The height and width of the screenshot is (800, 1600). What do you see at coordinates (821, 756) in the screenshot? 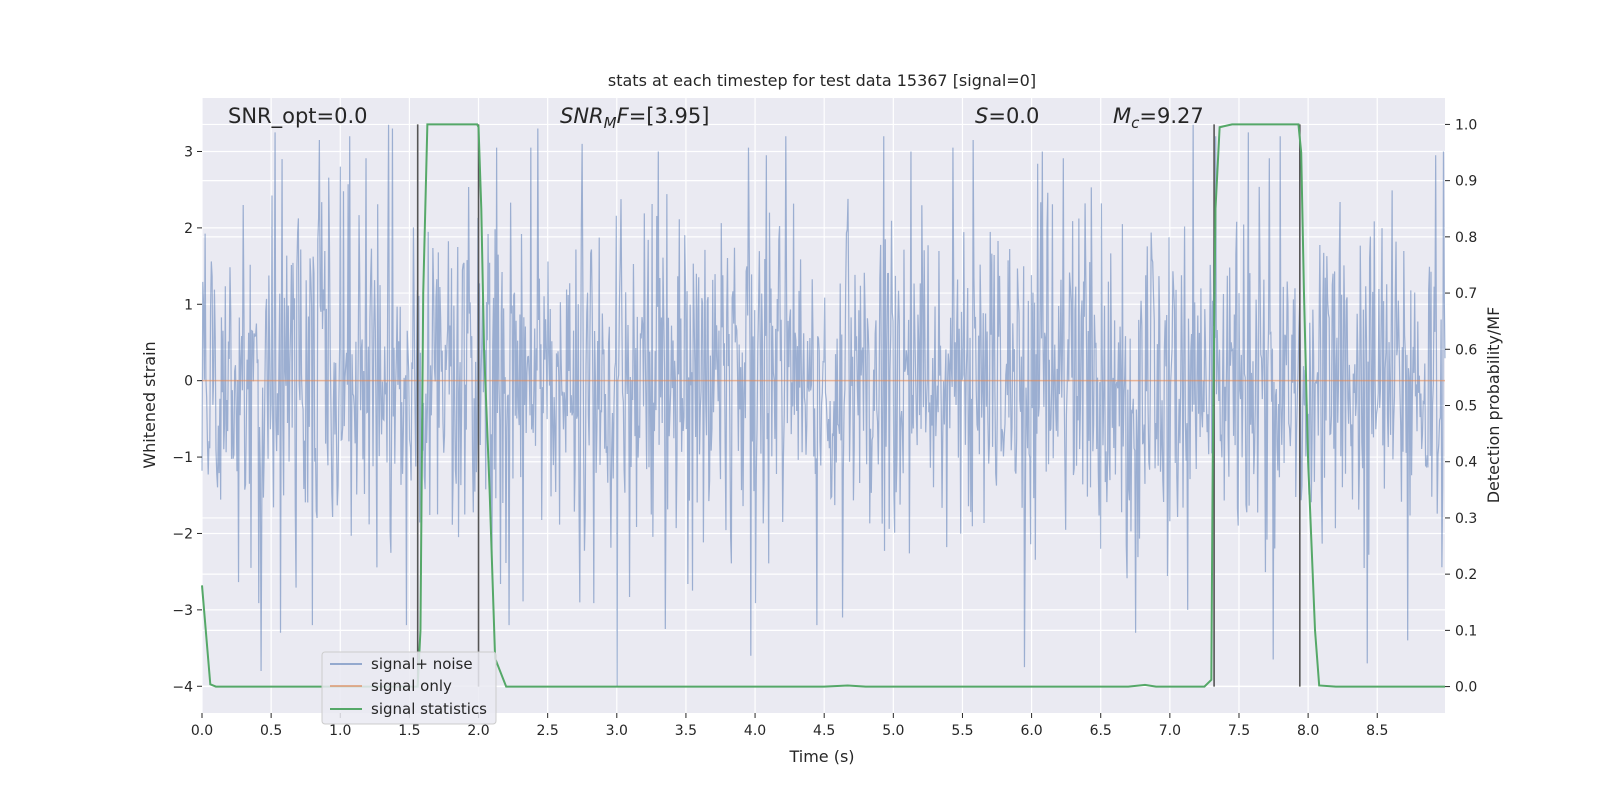
I see `x-axis-label: Time (s)` at bounding box center [821, 756].